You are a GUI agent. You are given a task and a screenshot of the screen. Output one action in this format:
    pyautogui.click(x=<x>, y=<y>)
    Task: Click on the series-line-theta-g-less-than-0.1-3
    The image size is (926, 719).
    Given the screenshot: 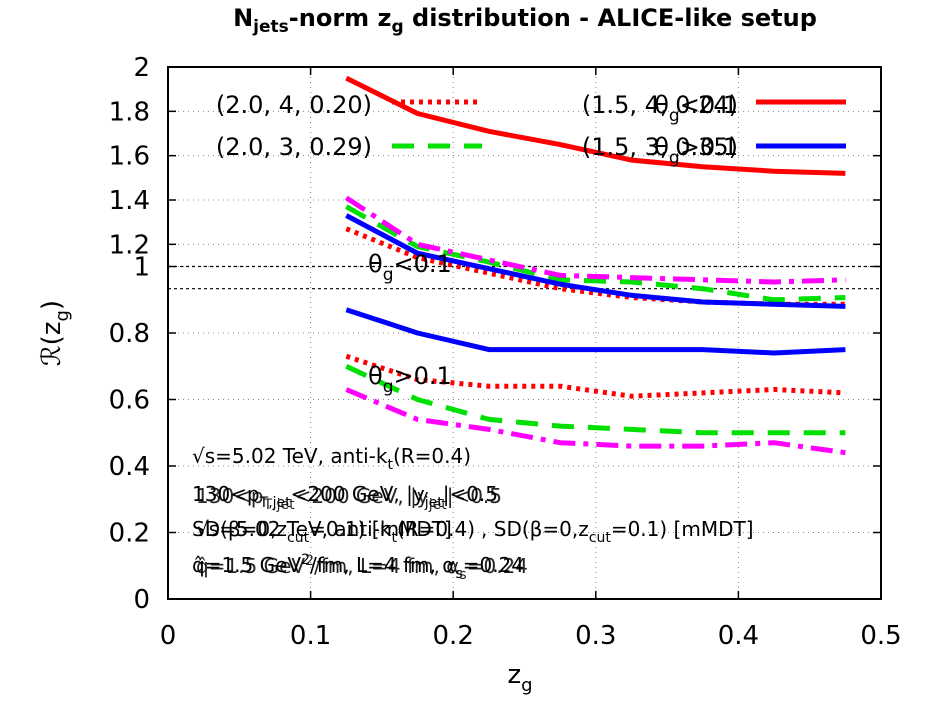 What is the action you would take?
    pyautogui.click(x=595, y=261)
    